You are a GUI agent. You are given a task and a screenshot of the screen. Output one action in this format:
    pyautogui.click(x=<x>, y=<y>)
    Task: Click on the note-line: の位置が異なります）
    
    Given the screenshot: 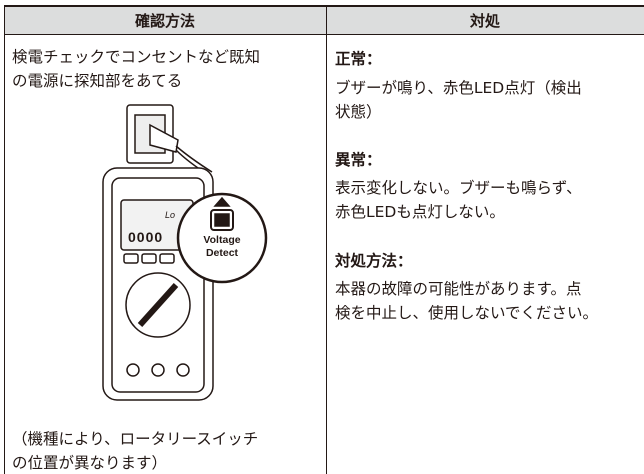 What is the action you would take?
    pyautogui.click(x=90, y=463)
    